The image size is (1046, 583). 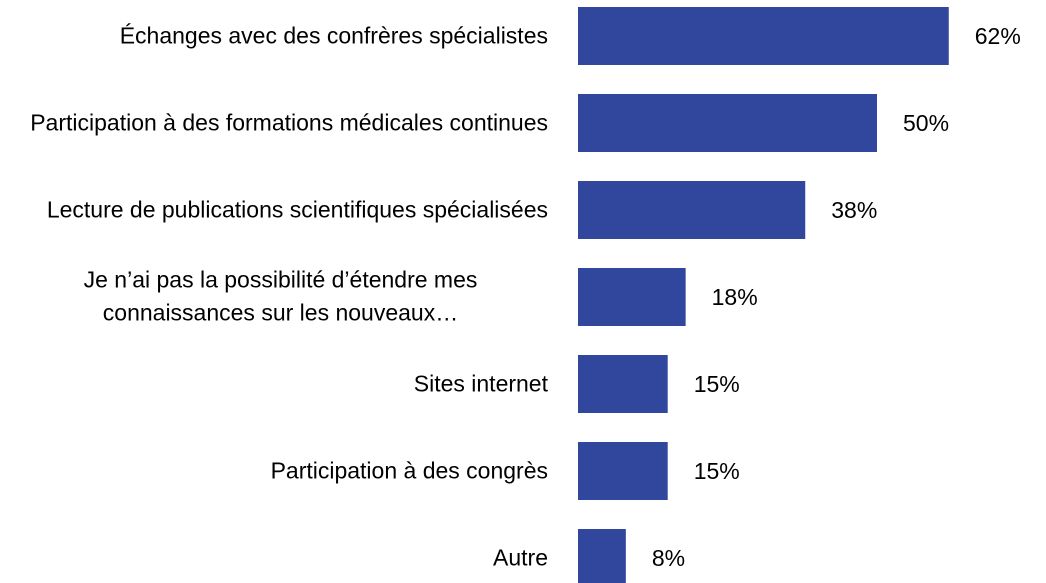 I want to click on category-label: Échanges avec des confrères spécialistes, so click(x=278, y=35).